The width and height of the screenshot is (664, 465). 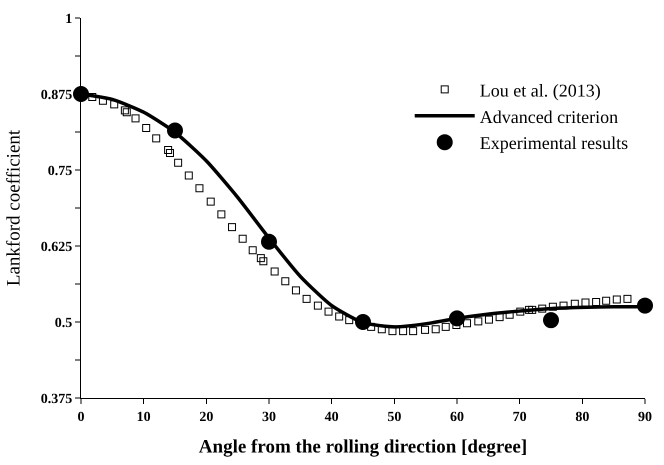 What do you see at coordinates (394, 417) in the screenshot?
I see `x-tick-label: 50` at bounding box center [394, 417].